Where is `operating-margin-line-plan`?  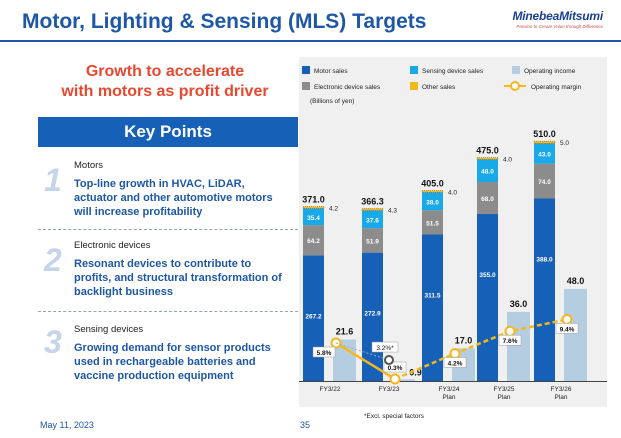
operating-margin-line-plan is located at coordinates (481, 349).